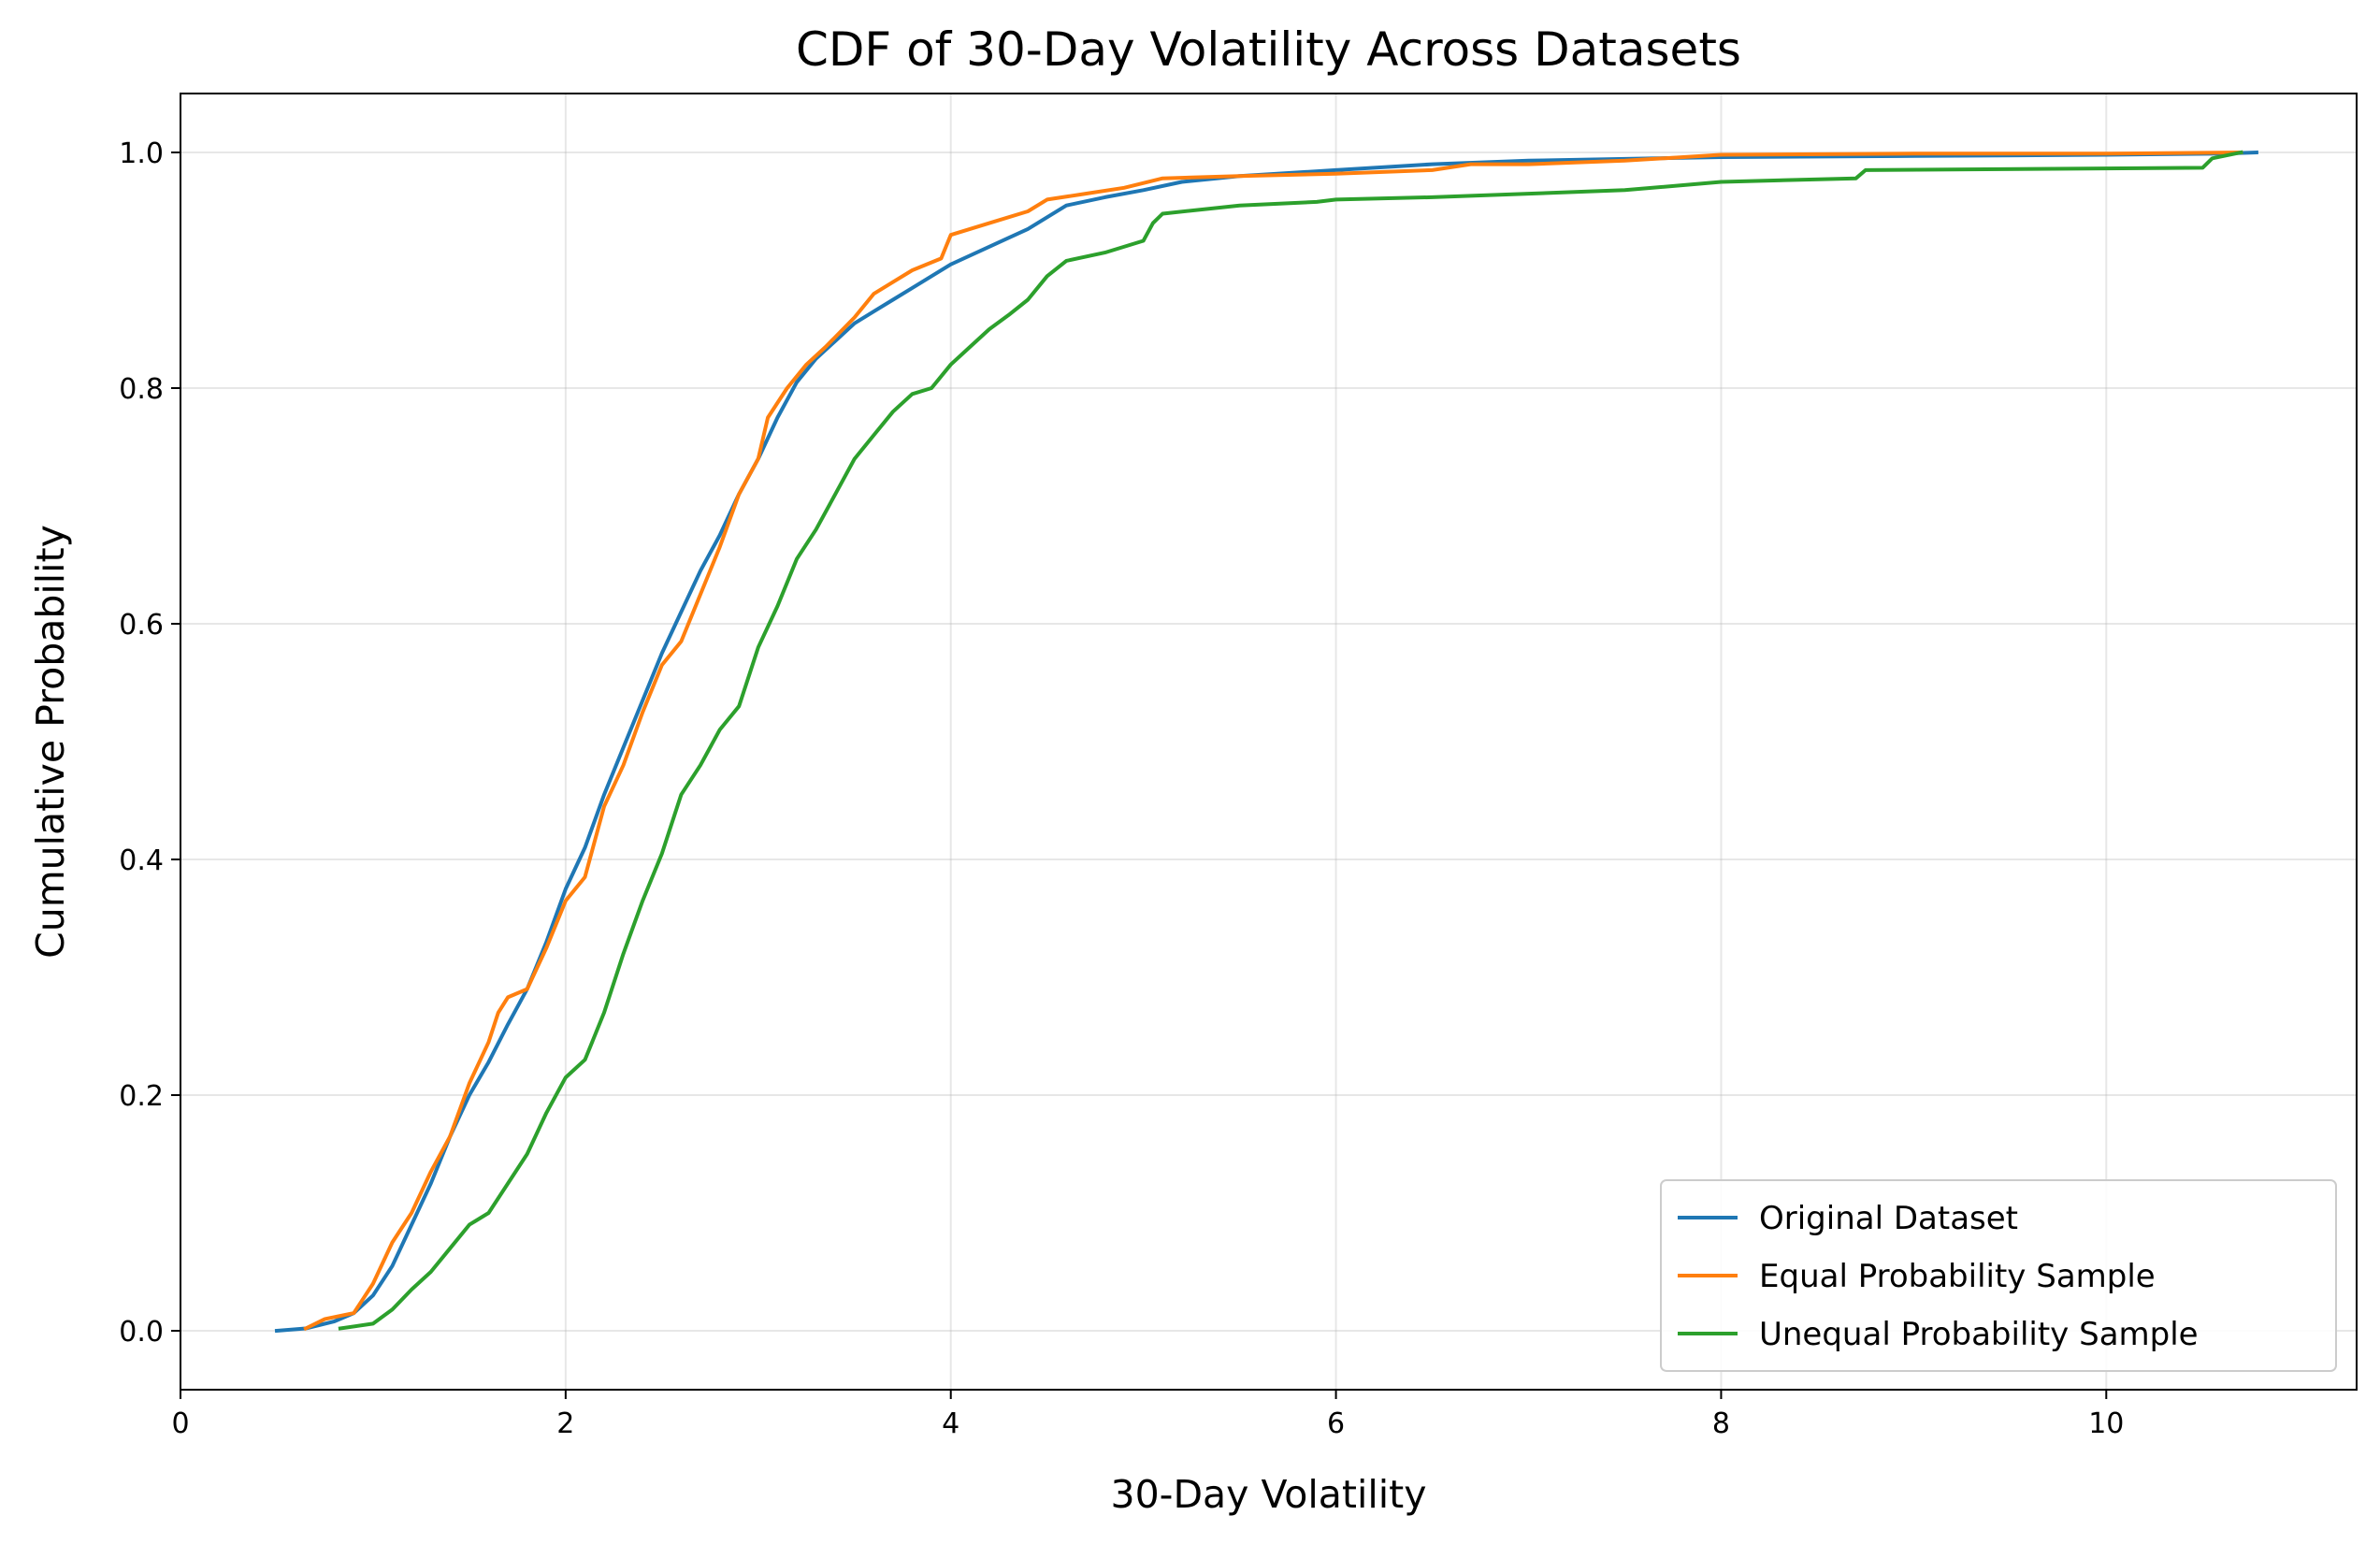 The image size is (2380, 1544). I want to click on legend-label: Unequal Probability Sample, so click(1979, 1334).